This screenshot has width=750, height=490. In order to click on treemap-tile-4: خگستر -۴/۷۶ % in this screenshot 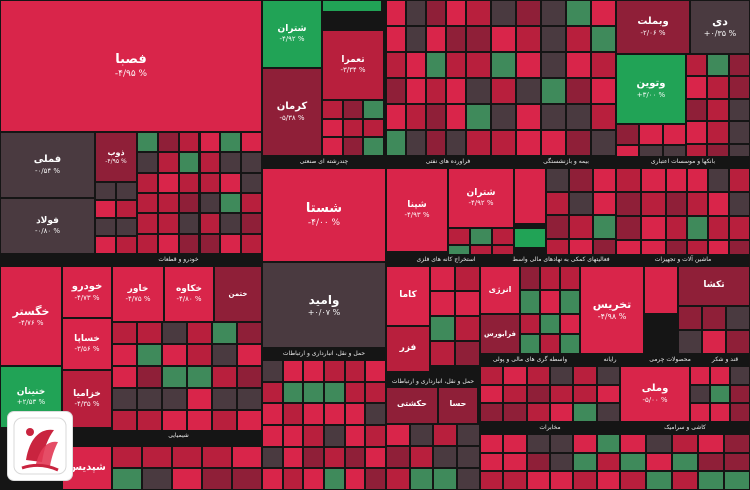, I will do `click(31, 316)`.